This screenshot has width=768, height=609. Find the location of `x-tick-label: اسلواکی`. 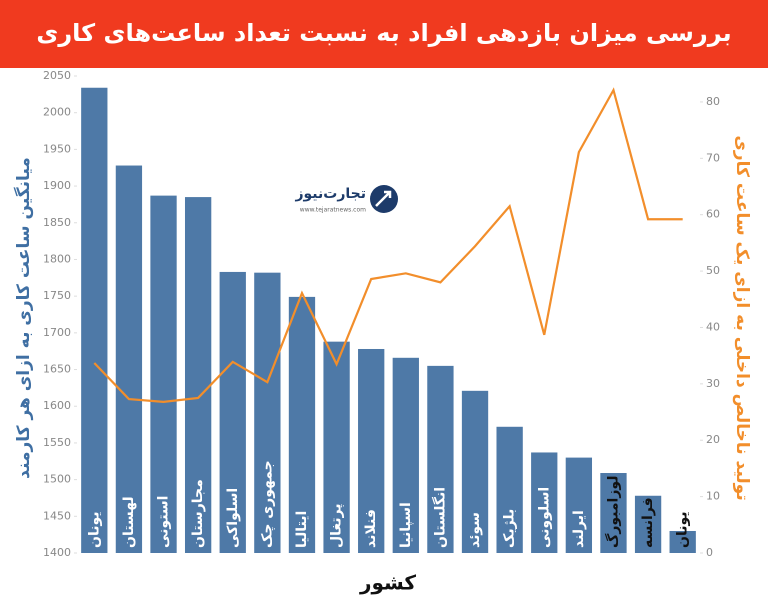

x-tick-label: اسلواکی is located at coordinates (233, 518).